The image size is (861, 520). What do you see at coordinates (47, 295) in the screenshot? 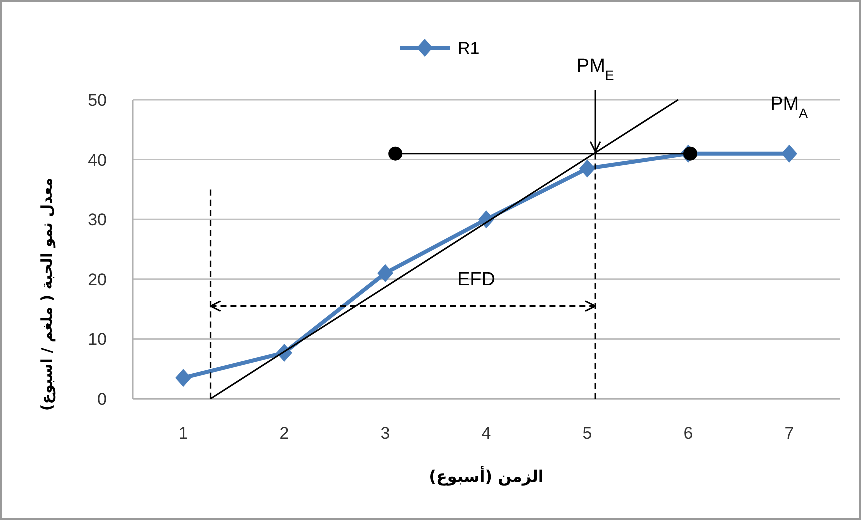
I see `y-axis-title: معدل نمو الحبة ( ملغم / اسبوع)` at bounding box center [47, 295].